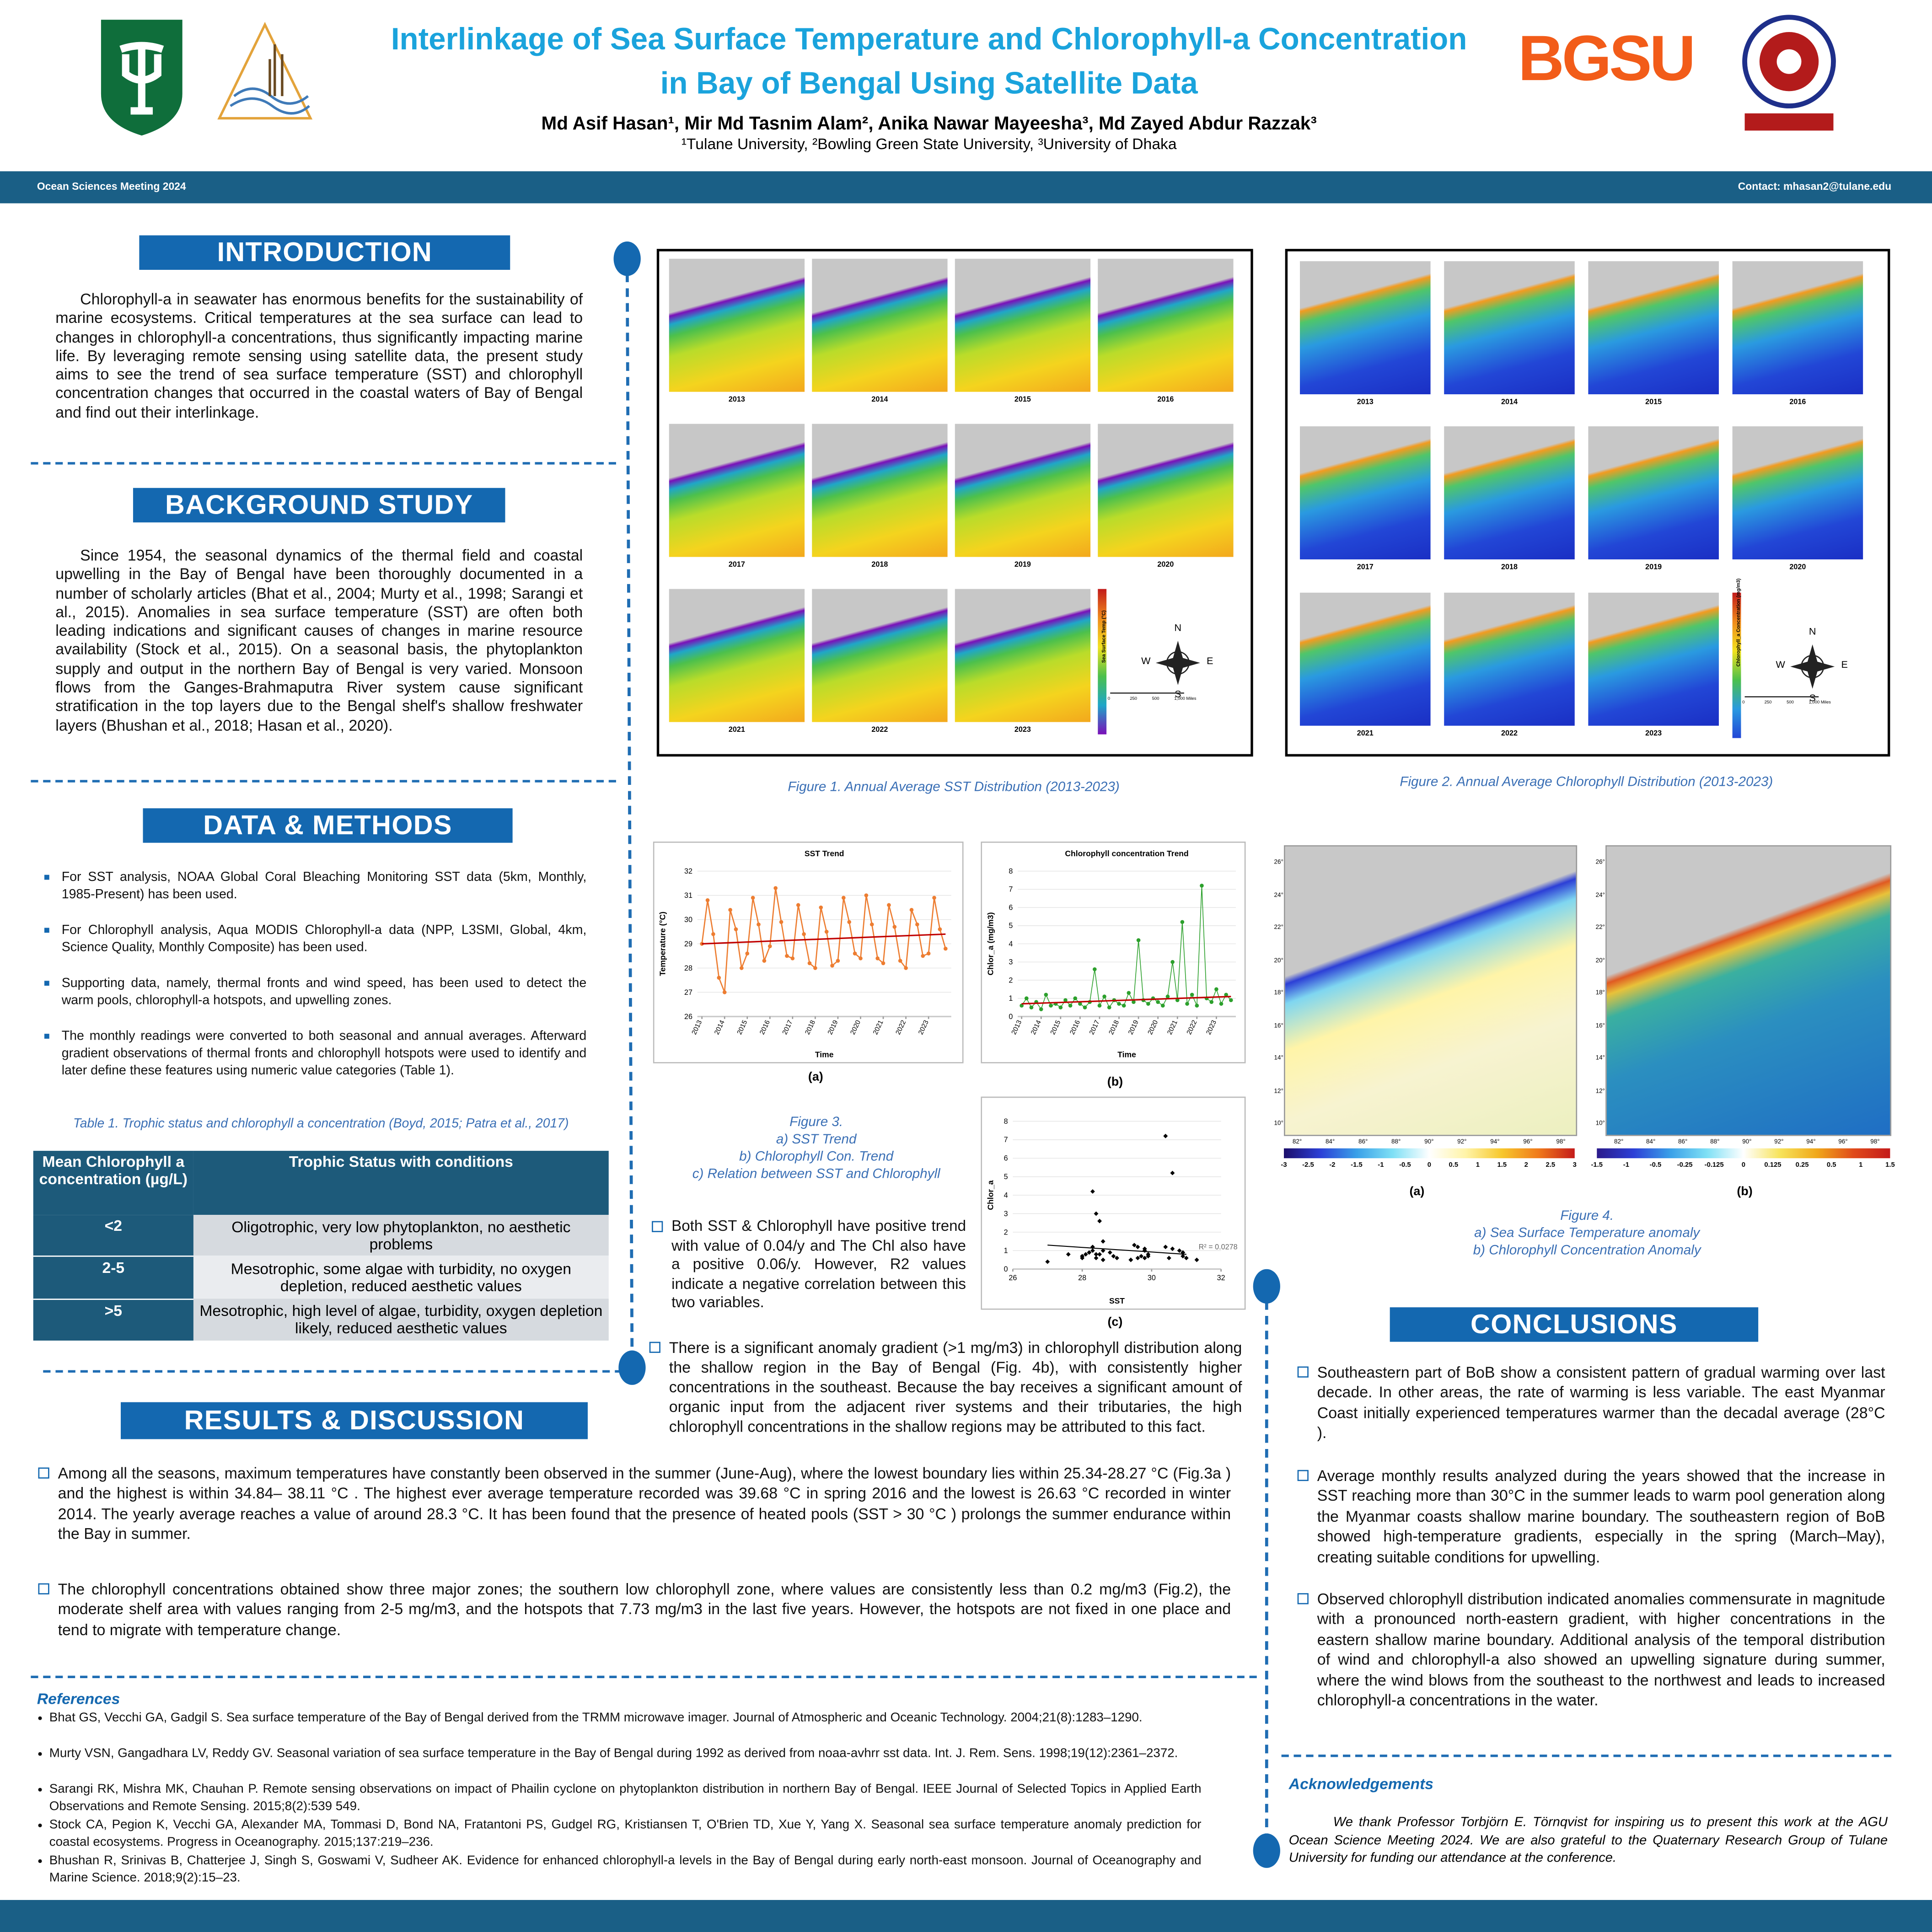 The height and width of the screenshot is (1932, 1932). Describe the element at coordinates (1744, 1153) in the screenshot. I see `colorbar-strip` at that location.